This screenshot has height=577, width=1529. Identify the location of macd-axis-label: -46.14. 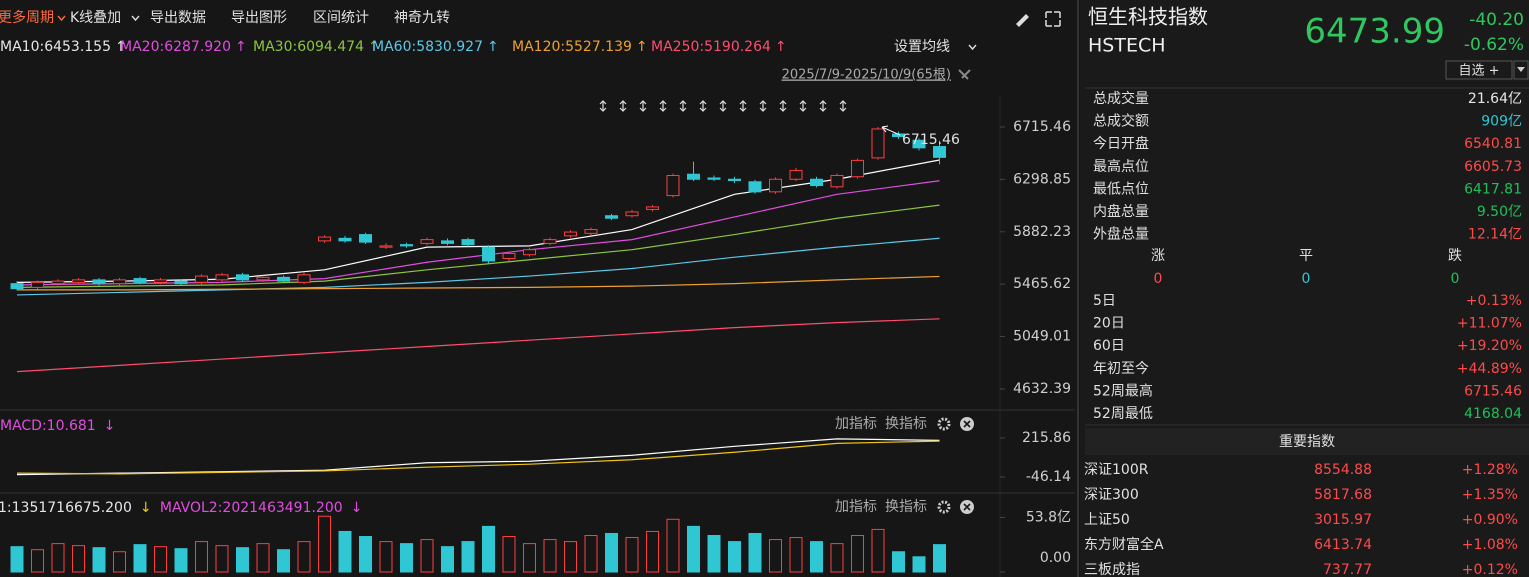
(1048, 477).